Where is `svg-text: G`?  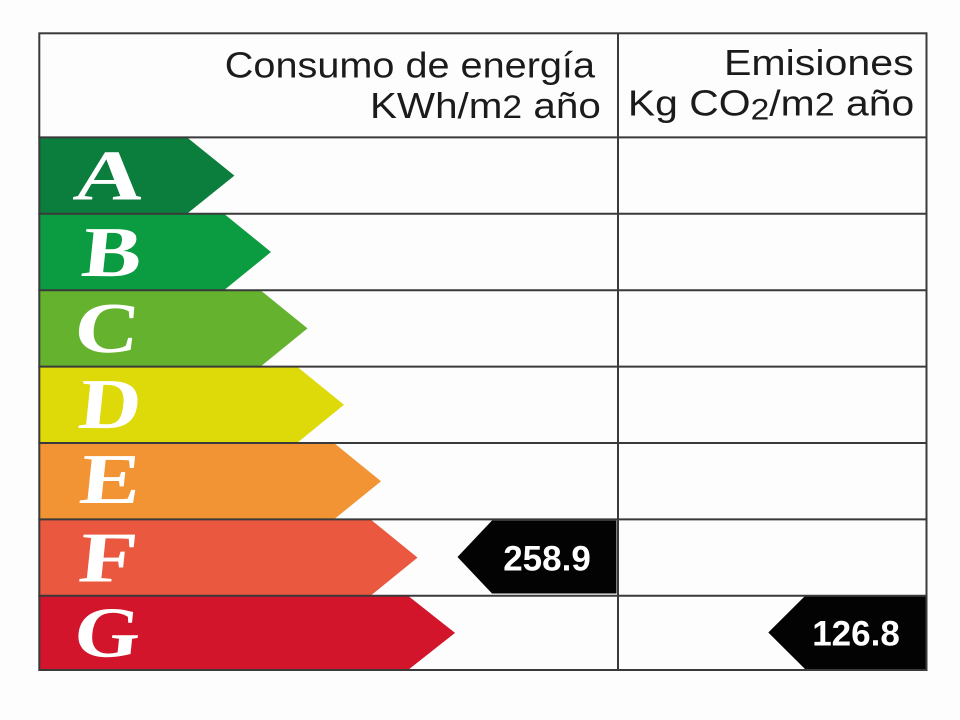 svg-text: G is located at coordinates (107, 633).